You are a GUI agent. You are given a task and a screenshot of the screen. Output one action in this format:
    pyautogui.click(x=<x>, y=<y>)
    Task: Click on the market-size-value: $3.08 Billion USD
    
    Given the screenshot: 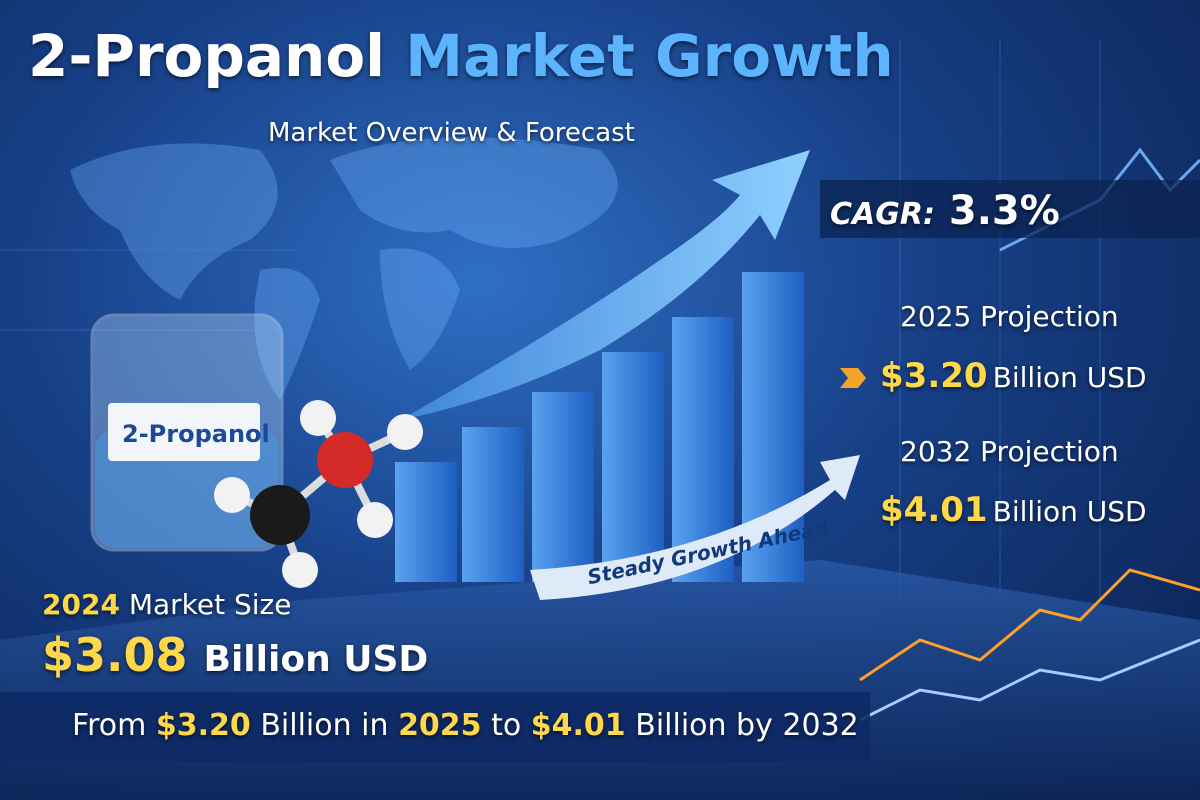 What is the action you would take?
    pyautogui.click(x=235, y=655)
    